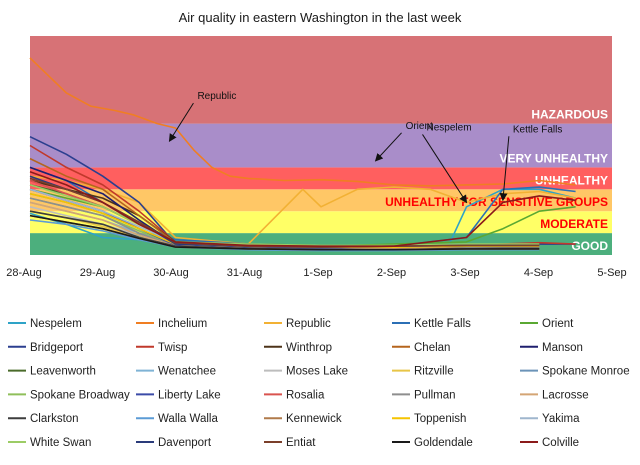  What do you see at coordinates (445, 169) in the screenshot?
I see `annotation-arrow-nespelem` at bounding box center [445, 169].